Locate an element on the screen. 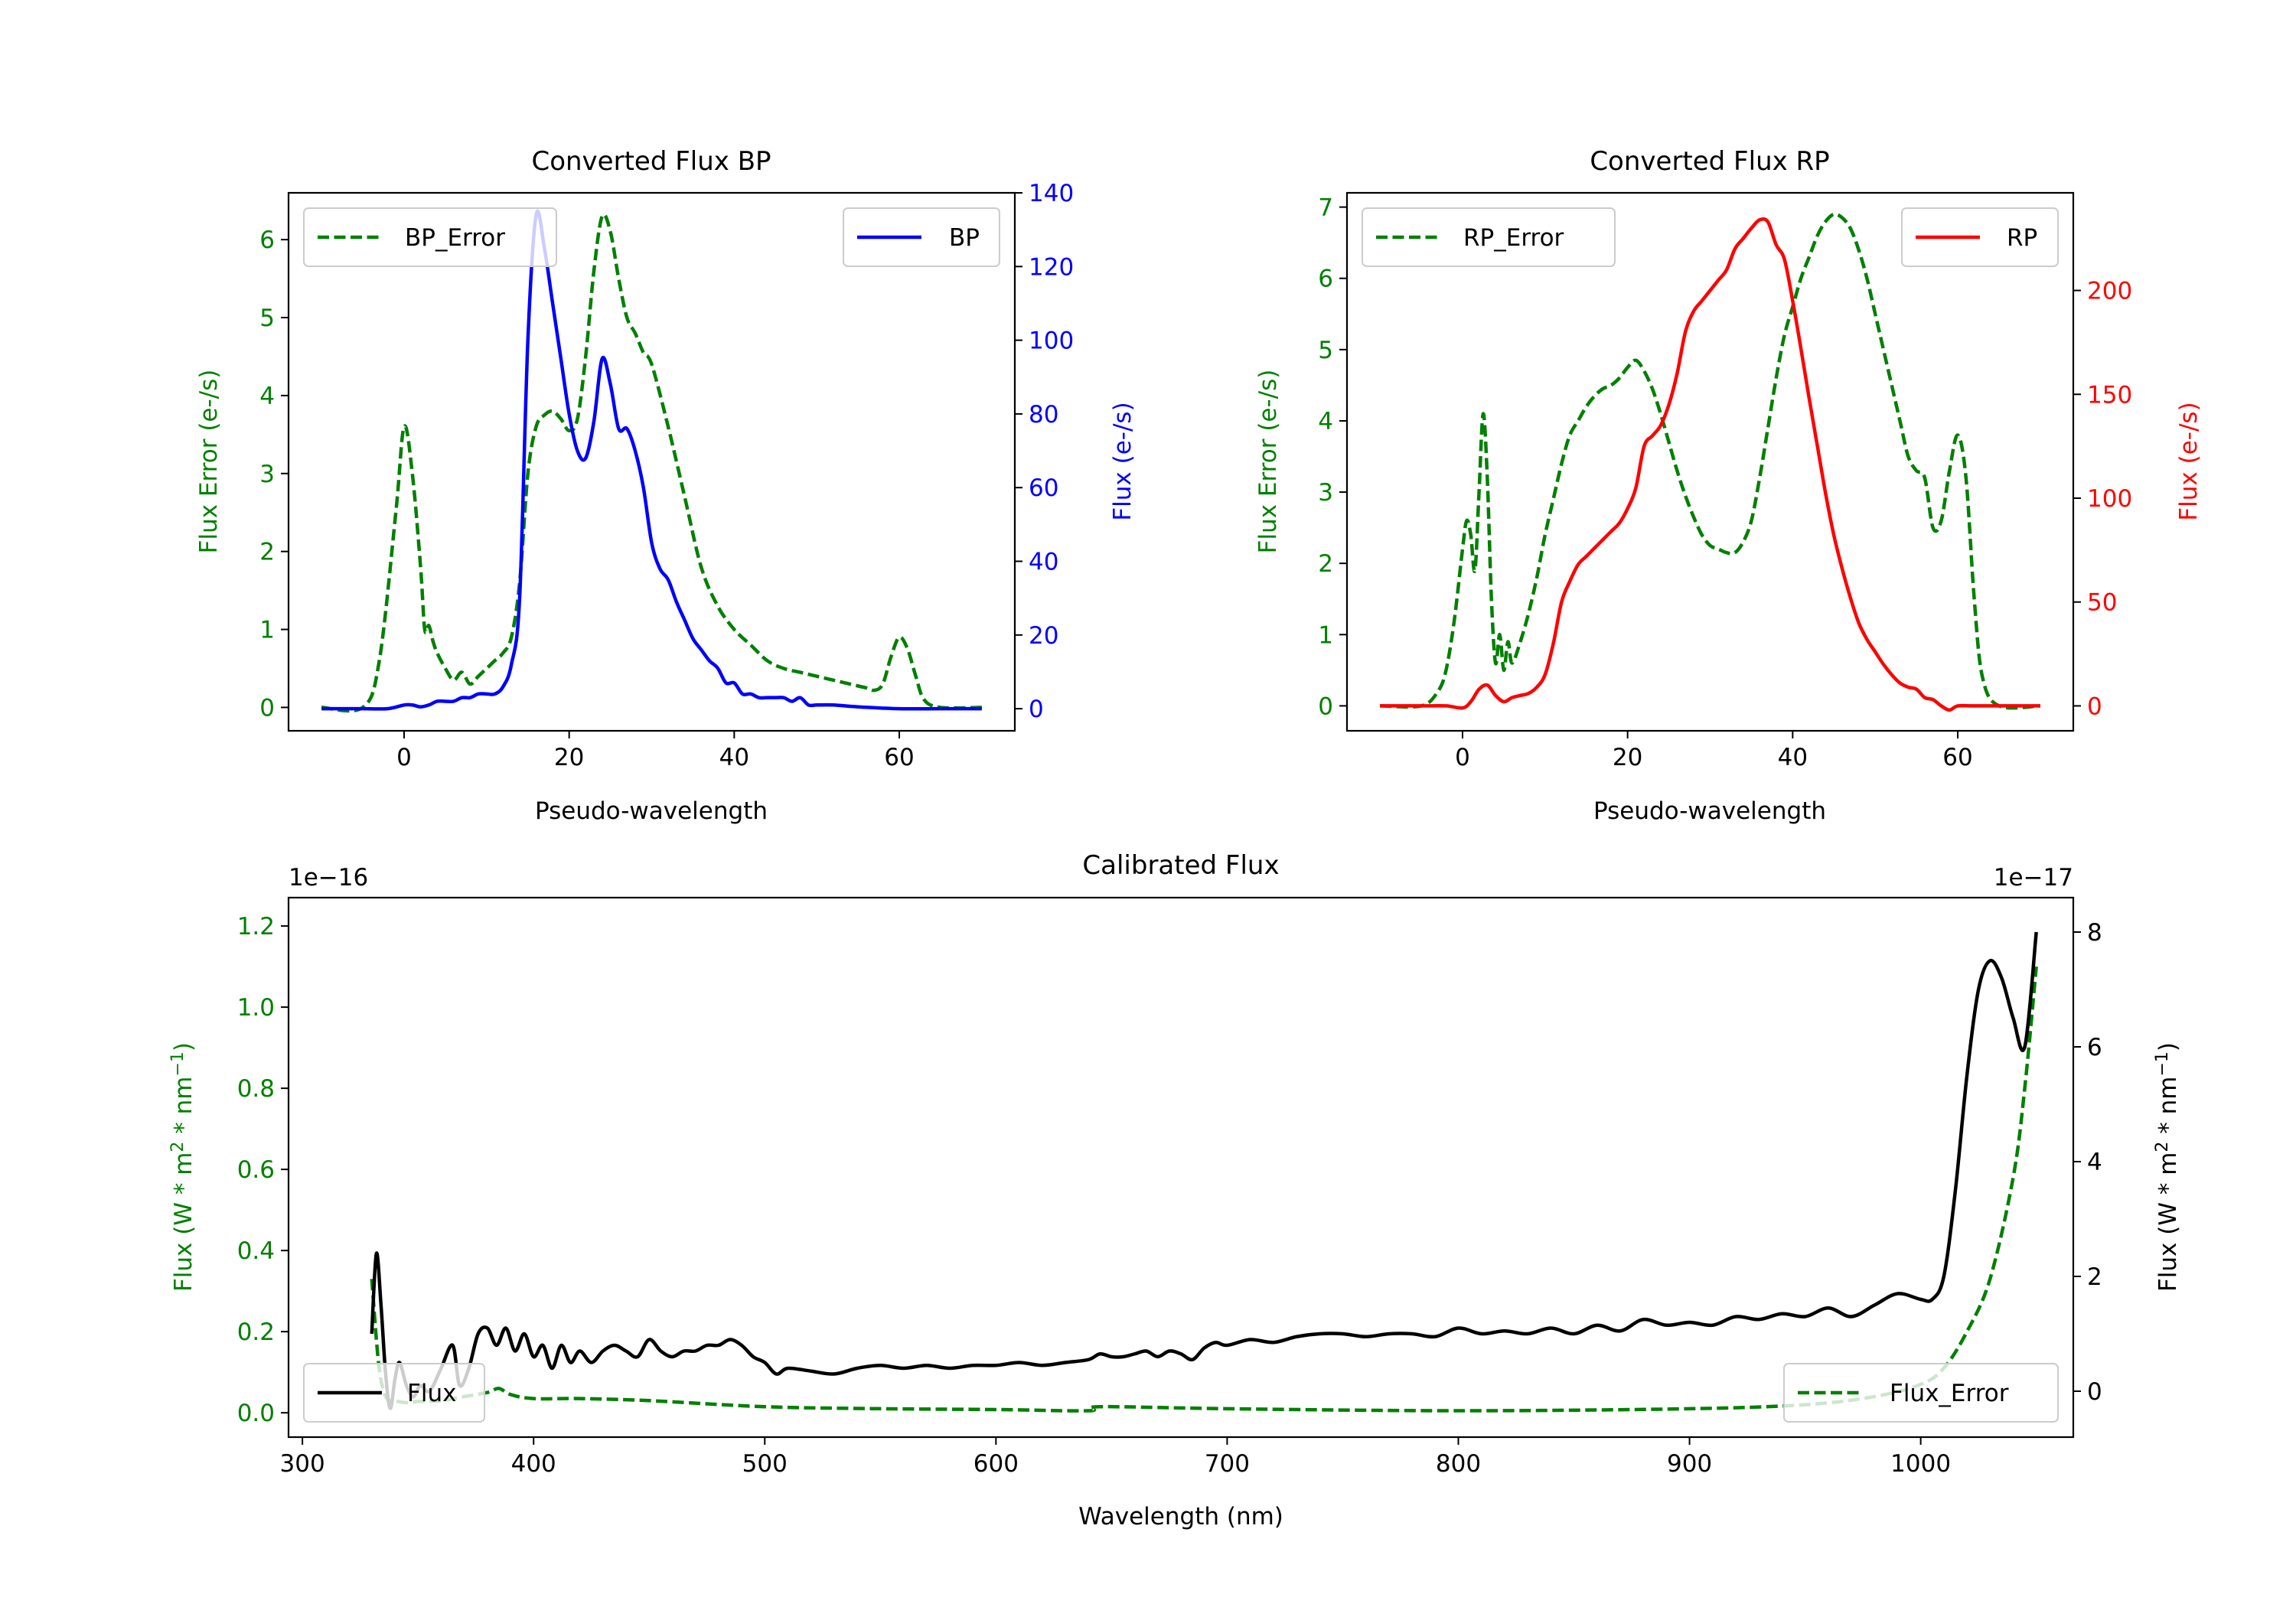 This screenshot has height=1607, width=2296. rp-left-tick-label: 7 is located at coordinates (1325, 208).